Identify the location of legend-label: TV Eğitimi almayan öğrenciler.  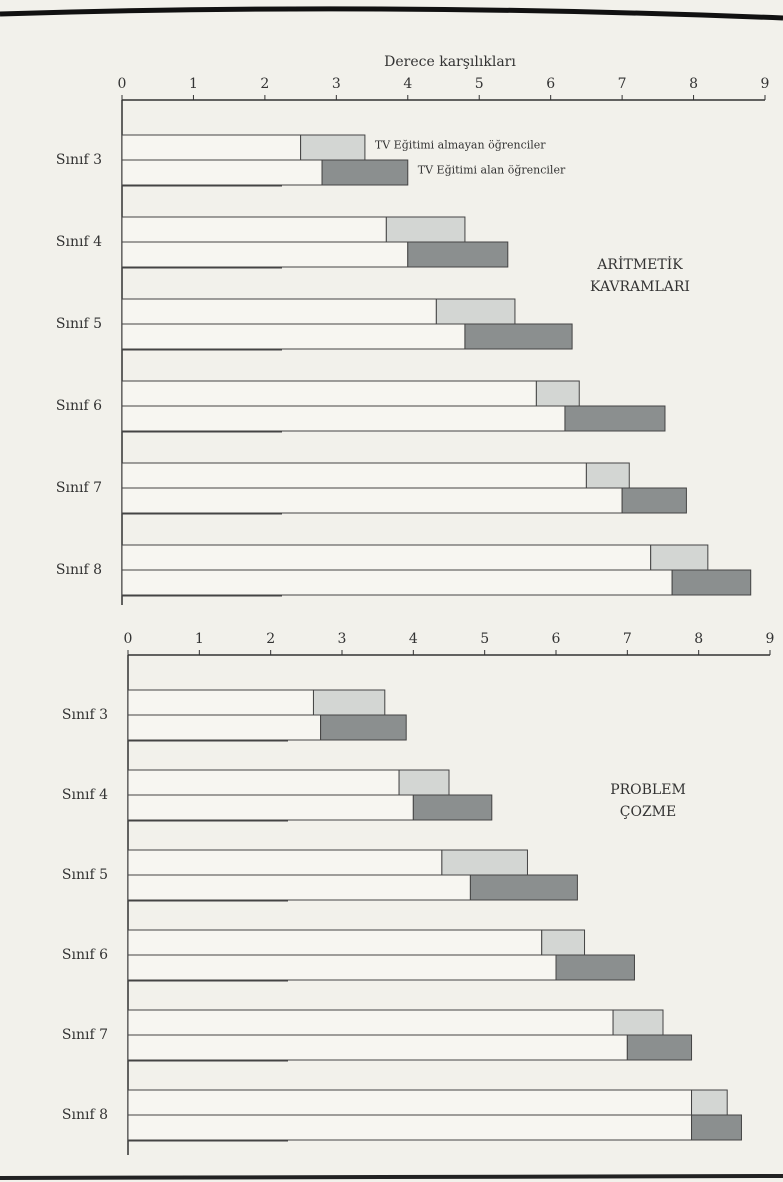
(460, 145).